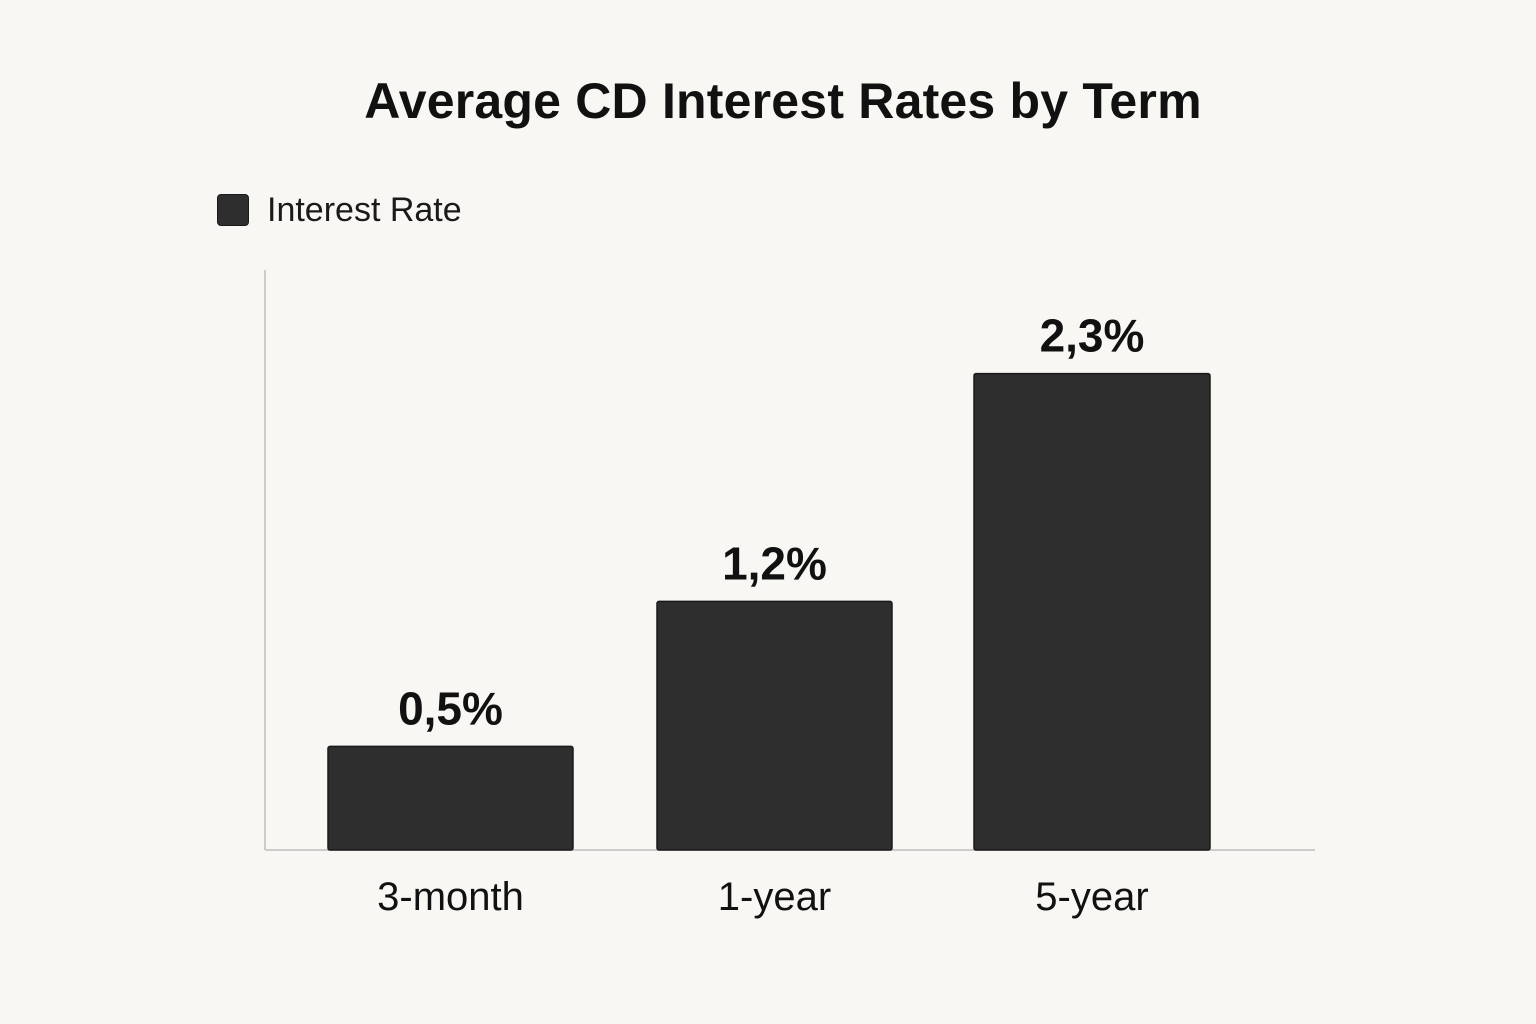 This screenshot has height=1024, width=1536. What do you see at coordinates (774, 897) in the screenshot?
I see `x-tick-label: 1-year` at bounding box center [774, 897].